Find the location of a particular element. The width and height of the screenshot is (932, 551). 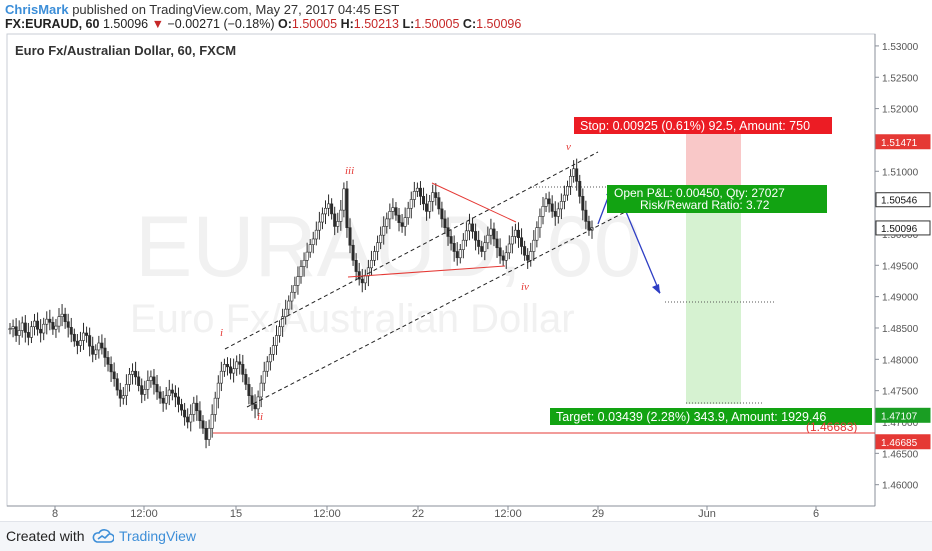

y-tick-label: 1.46000 is located at coordinates (900, 486).